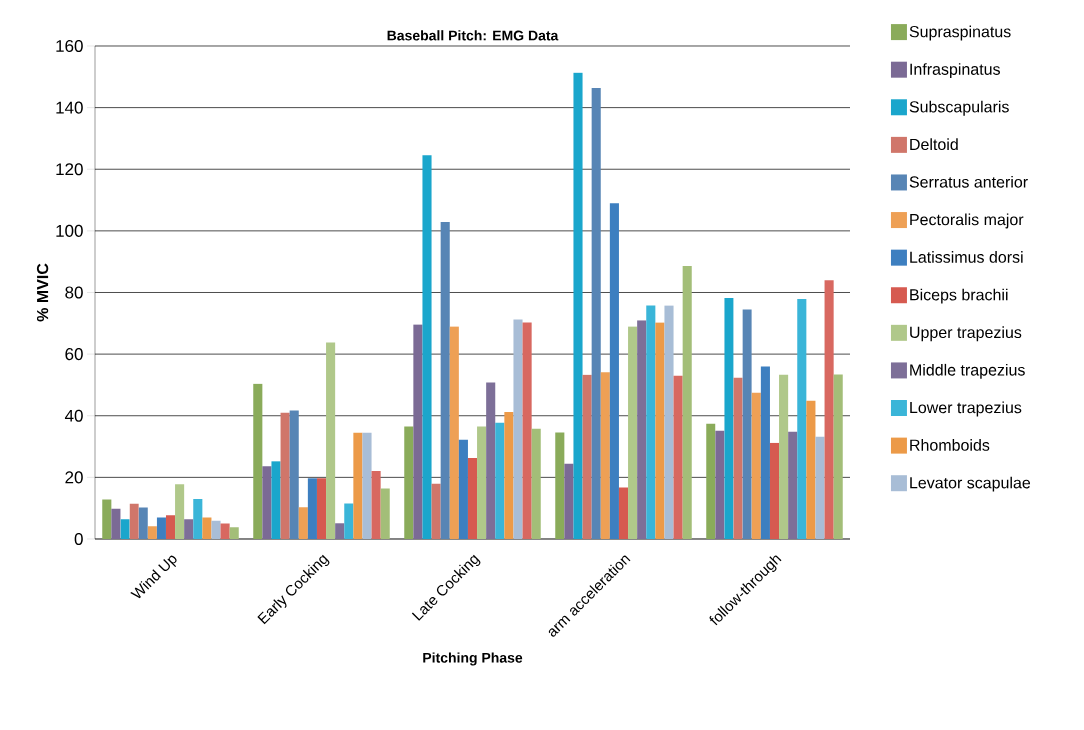 Image resolution: width=1084 pixels, height=730 pixels. I want to click on y-tick-label: 40, so click(73, 415).